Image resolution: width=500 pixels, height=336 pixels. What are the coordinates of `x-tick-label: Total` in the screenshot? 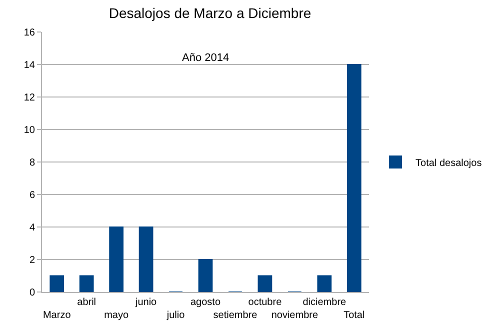 It's located at (354, 315).